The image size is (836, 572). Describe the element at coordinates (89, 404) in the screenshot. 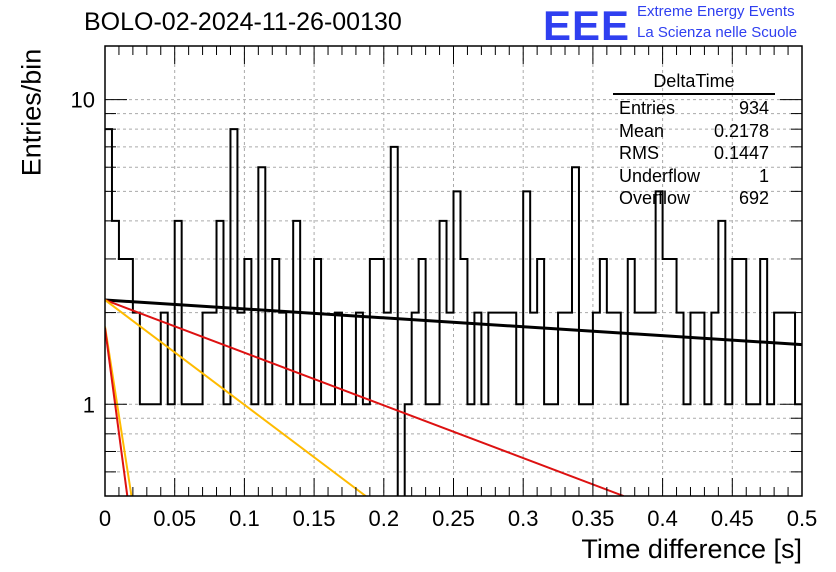

I see `y-tick-label: 1` at that location.